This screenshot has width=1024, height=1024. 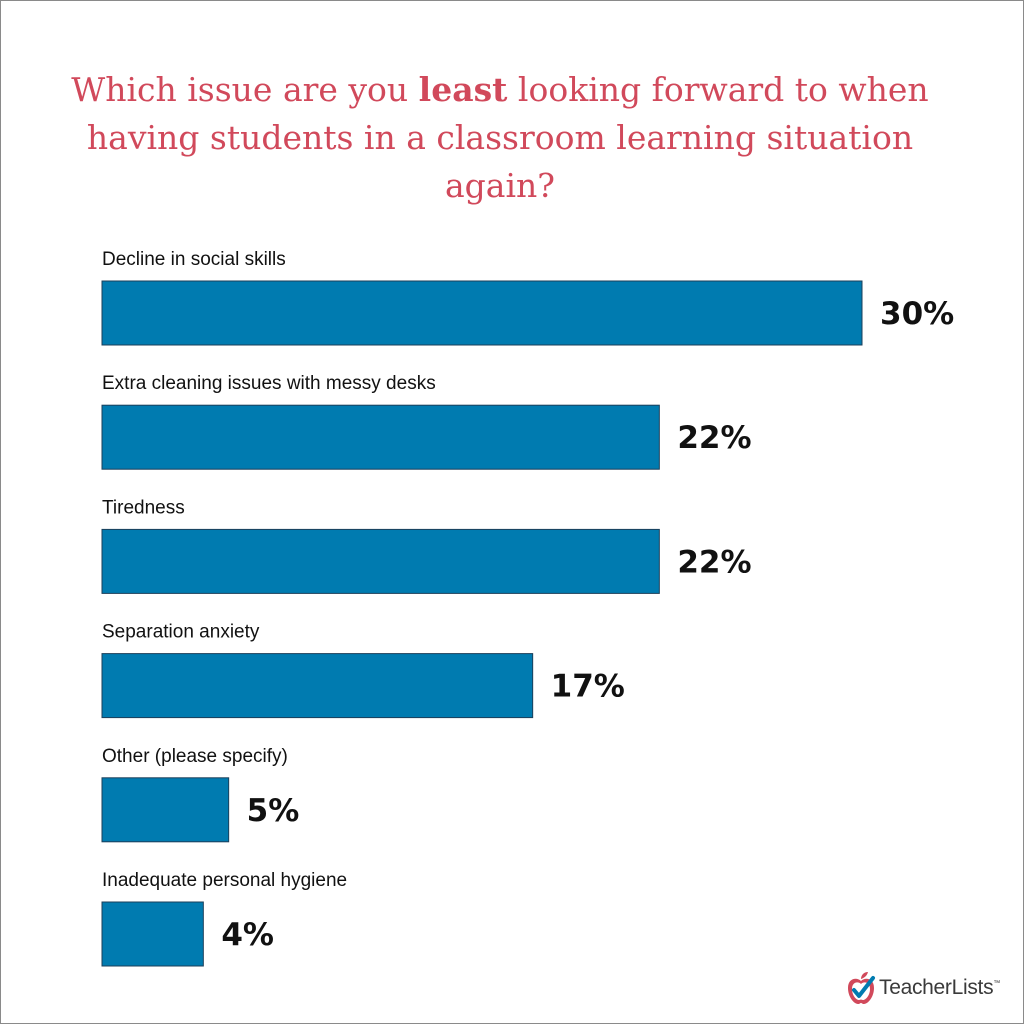 I want to click on brand-trademark: ™, so click(x=997, y=983).